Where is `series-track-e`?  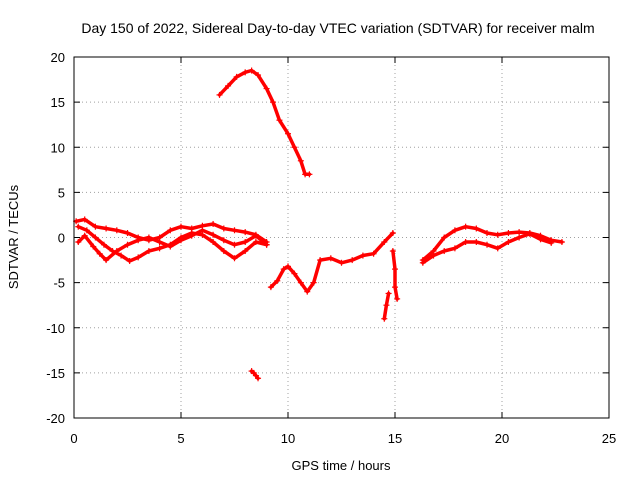 series-track-e is located at coordinates (255, 375).